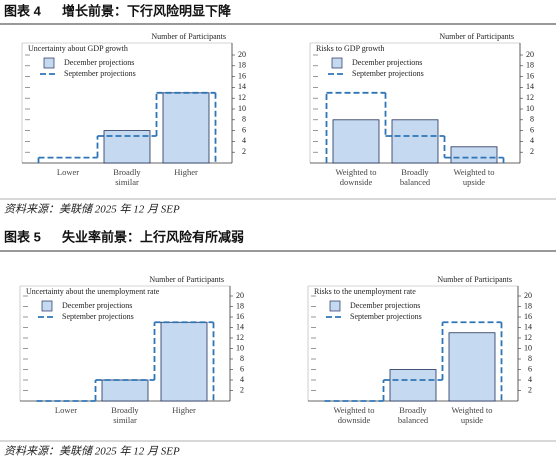 This screenshot has width=556, height=464. I want to click on figure-label: 图表 4, so click(23, 10).